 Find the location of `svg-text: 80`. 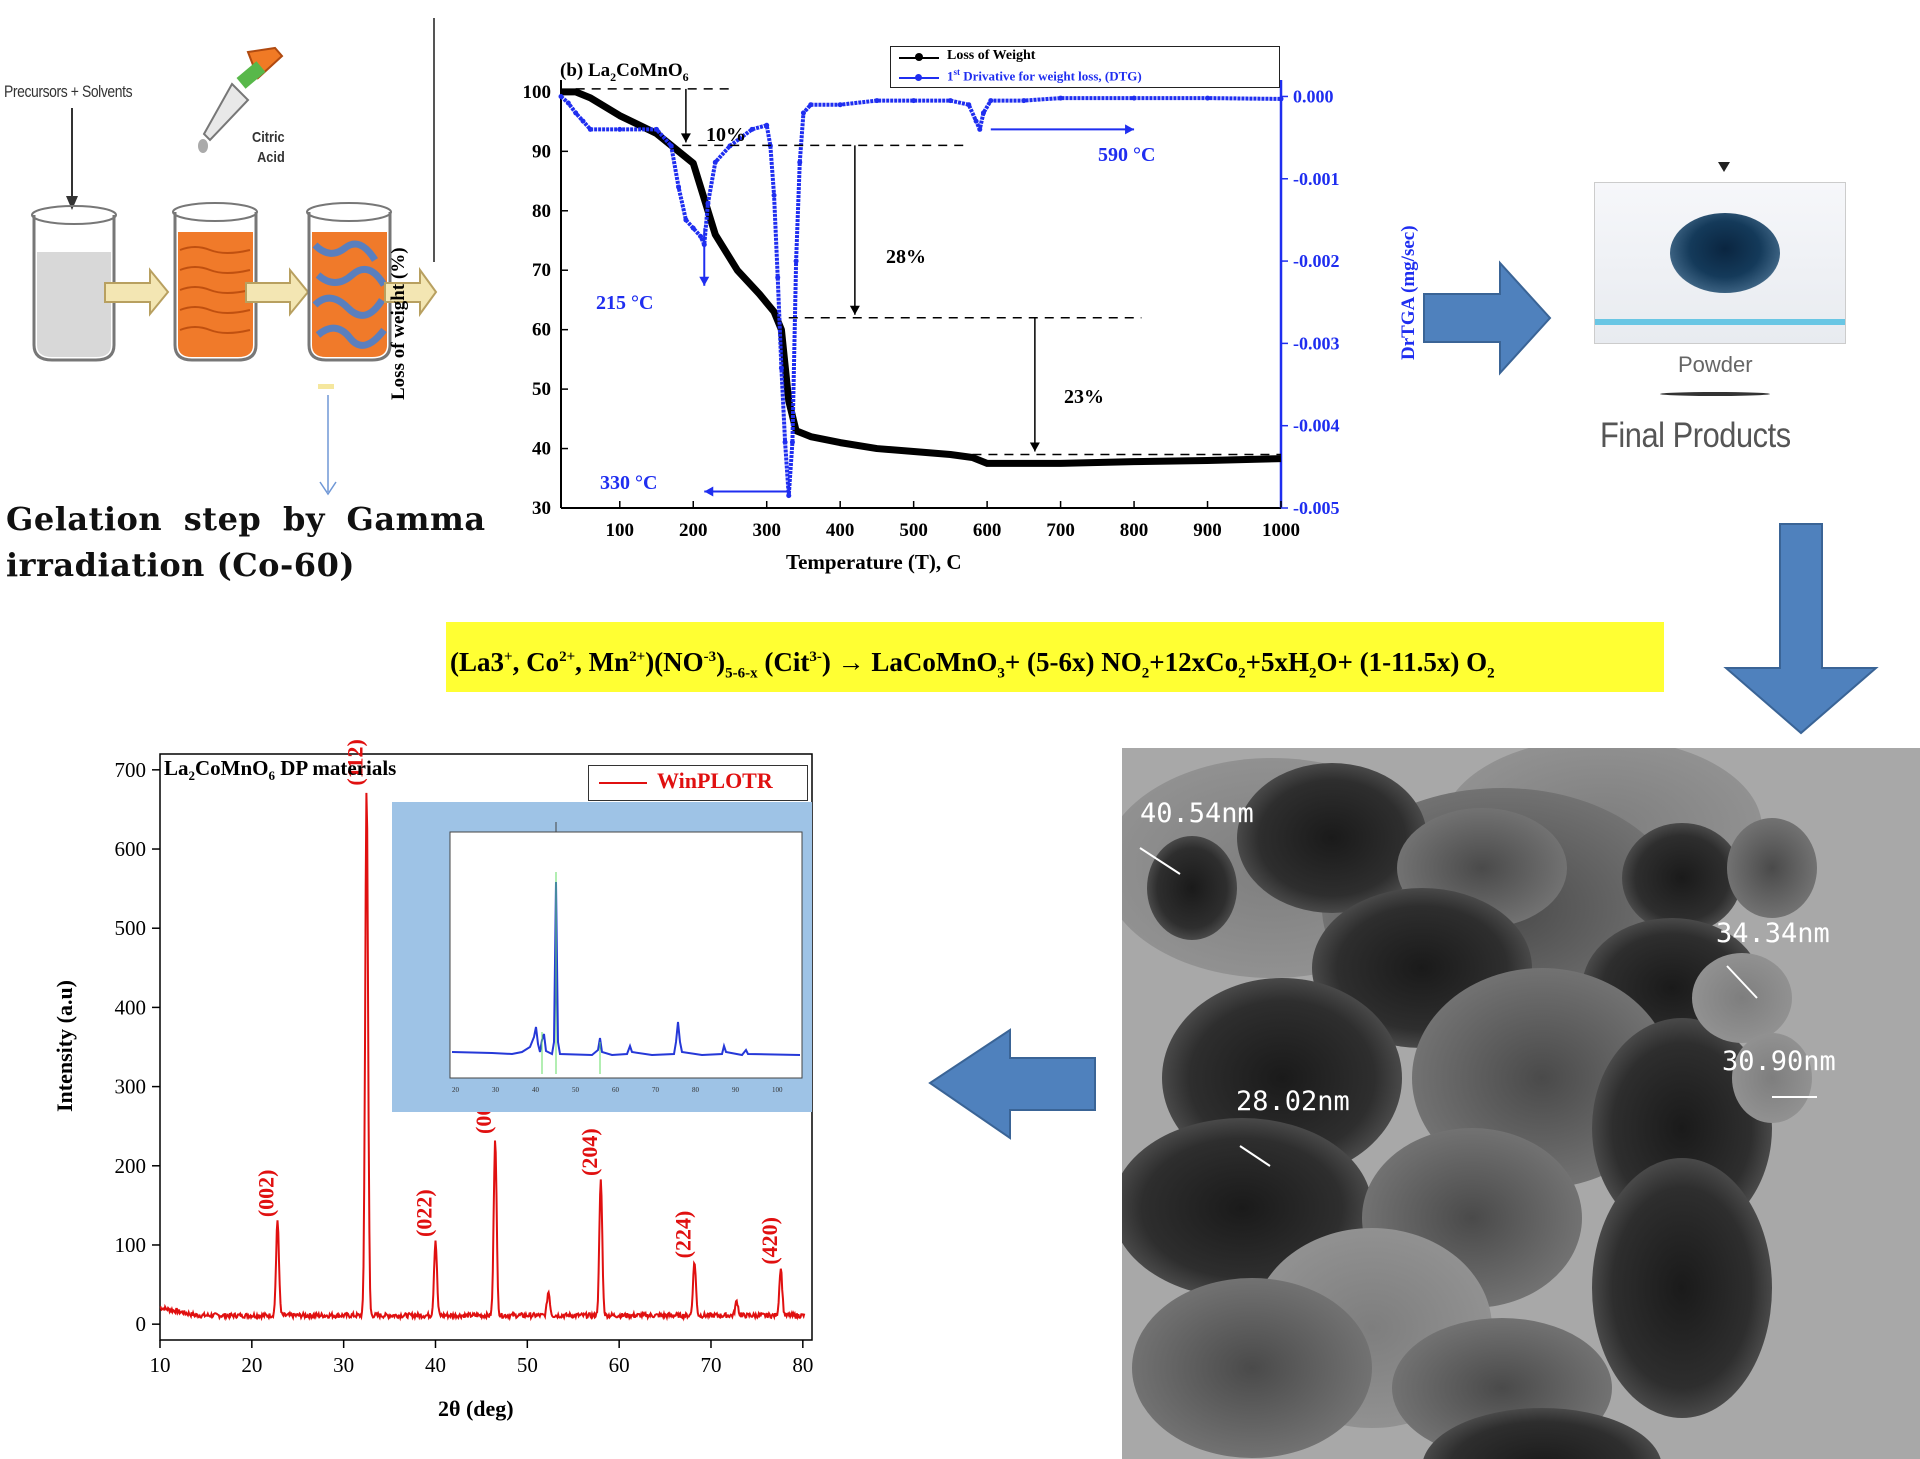

svg-text: 80 is located at coordinates (696, 1090).